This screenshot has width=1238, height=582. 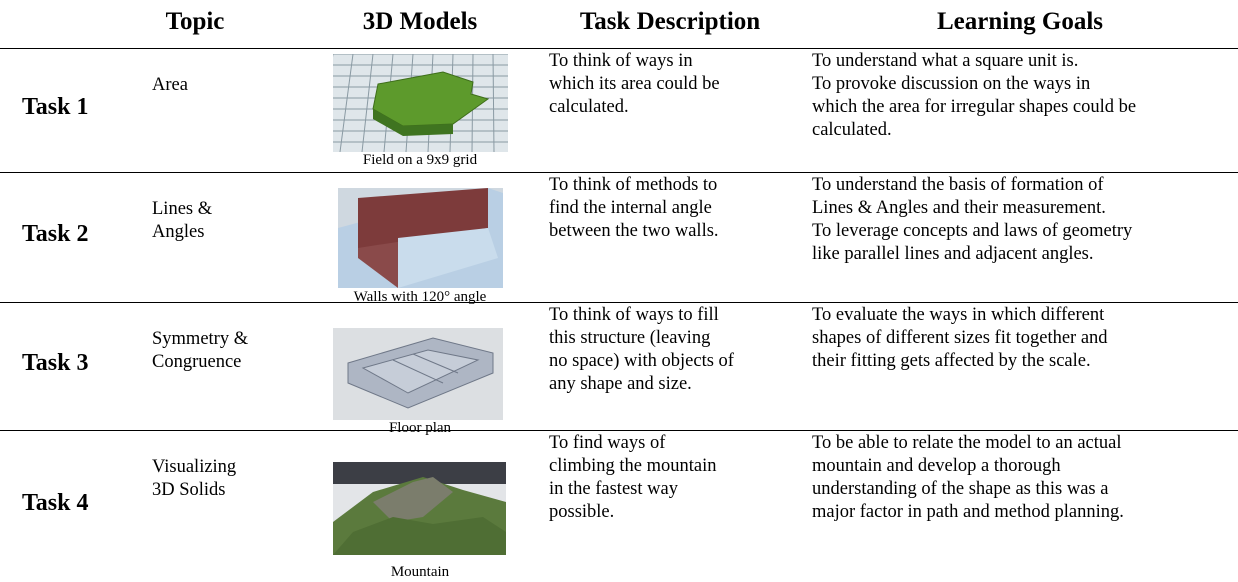 What do you see at coordinates (420, 297) in the screenshot?
I see `caption: Walls with 120° angle` at bounding box center [420, 297].